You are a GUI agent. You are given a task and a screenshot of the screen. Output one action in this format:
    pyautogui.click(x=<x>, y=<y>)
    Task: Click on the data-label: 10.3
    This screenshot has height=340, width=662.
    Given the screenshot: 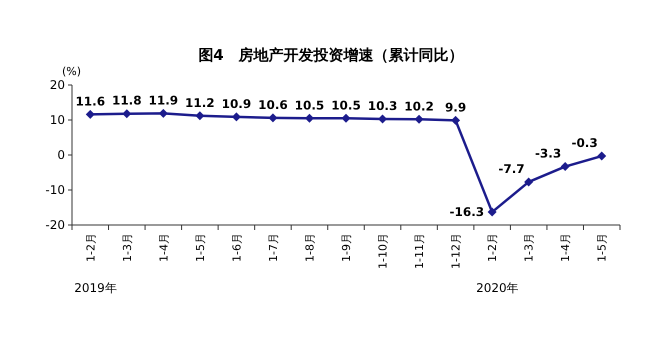 What is the action you would take?
    pyautogui.click(x=383, y=105)
    